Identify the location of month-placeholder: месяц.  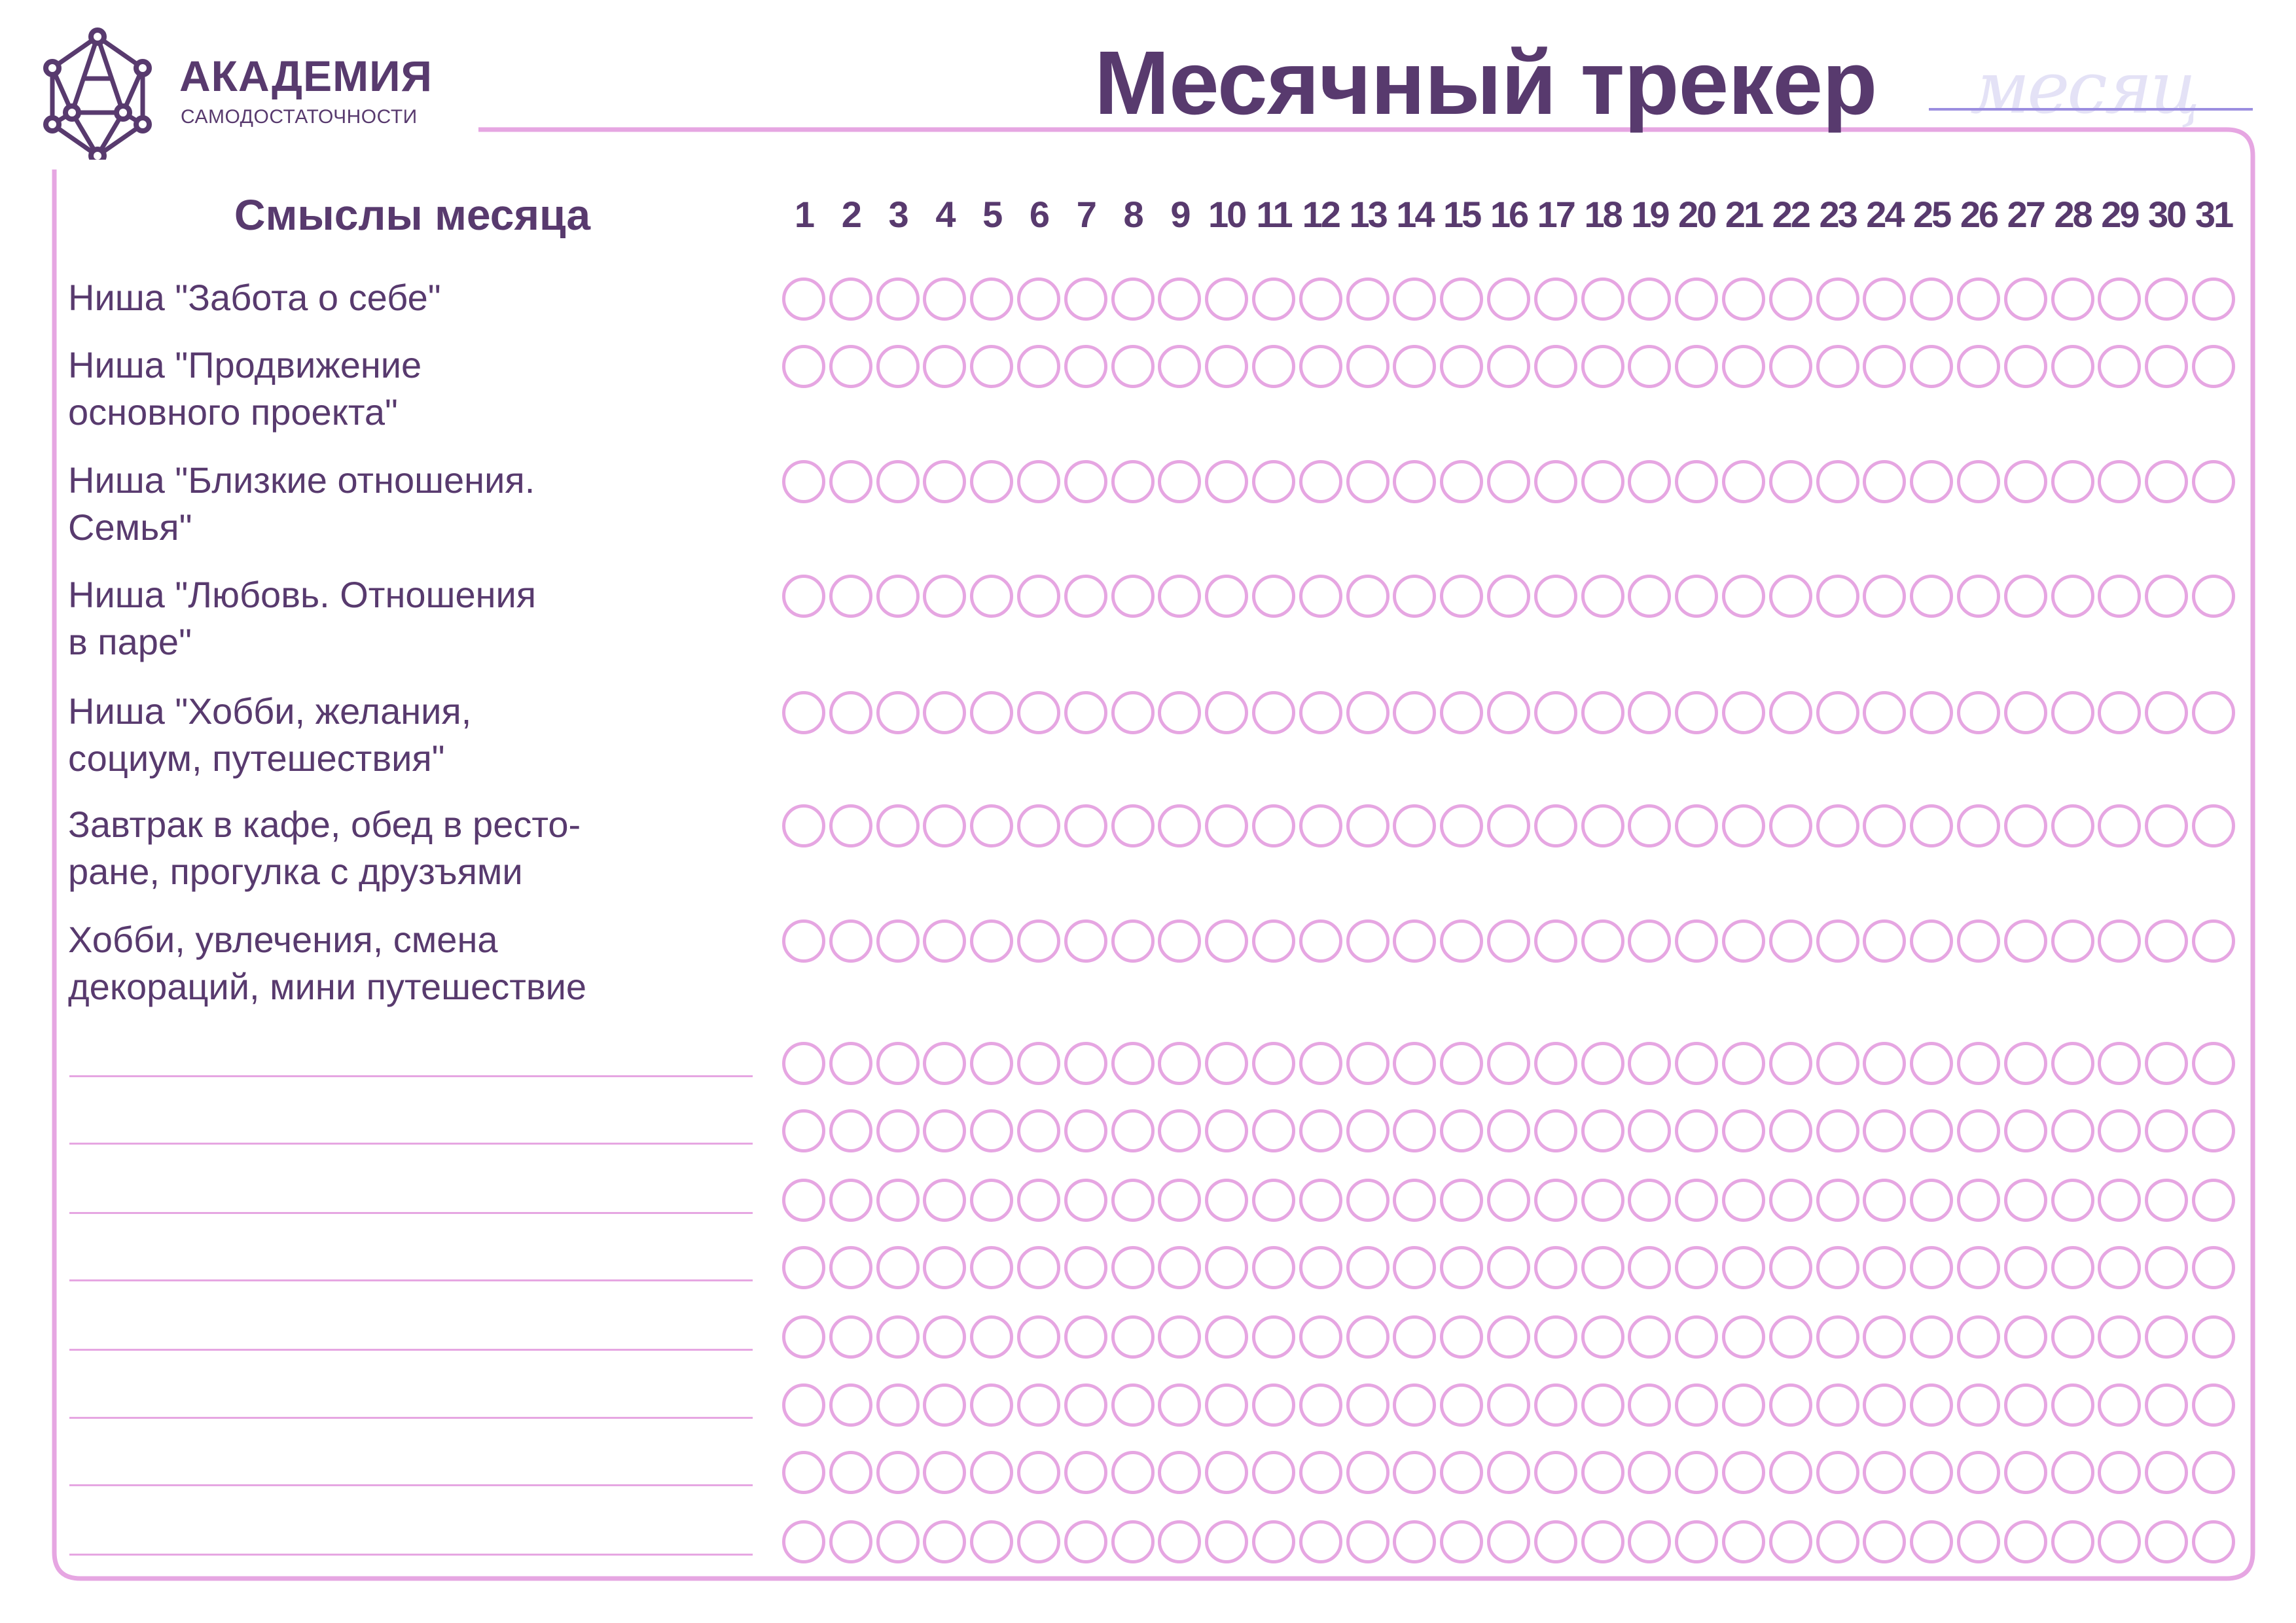
(2085, 88).